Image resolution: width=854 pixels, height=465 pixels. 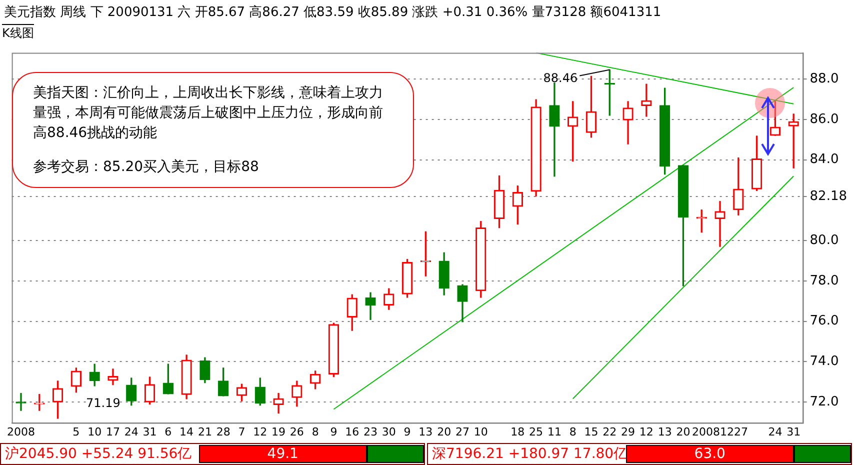 What do you see at coordinates (187, 431) in the screenshot?
I see `x-tick-label: 14` at bounding box center [187, 431].